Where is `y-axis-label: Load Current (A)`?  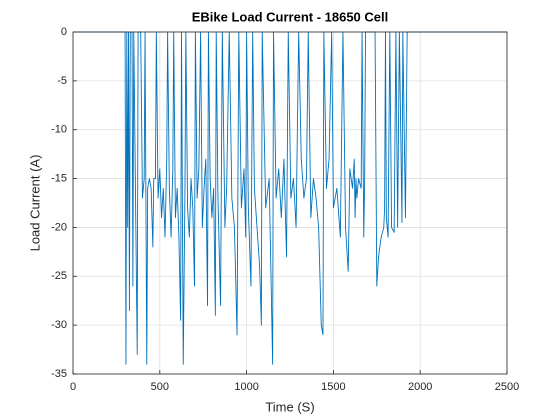
y-axis-label: Load Current (A) is located at coordinates (34, 203).